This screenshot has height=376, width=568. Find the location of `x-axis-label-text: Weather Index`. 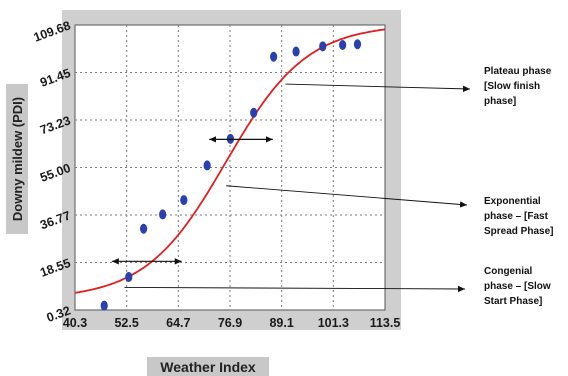

x-axis-label-text: Weather Index is located at coordinates (208, 367).